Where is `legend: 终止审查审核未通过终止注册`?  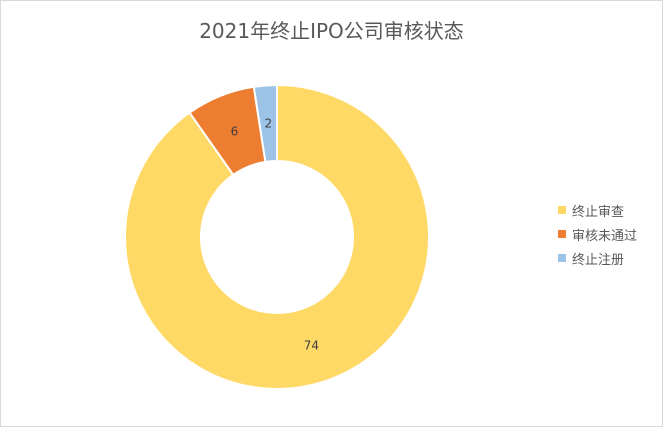
legend: 终止审查审核未通过终止注册 is located at coordinates (597, 234).